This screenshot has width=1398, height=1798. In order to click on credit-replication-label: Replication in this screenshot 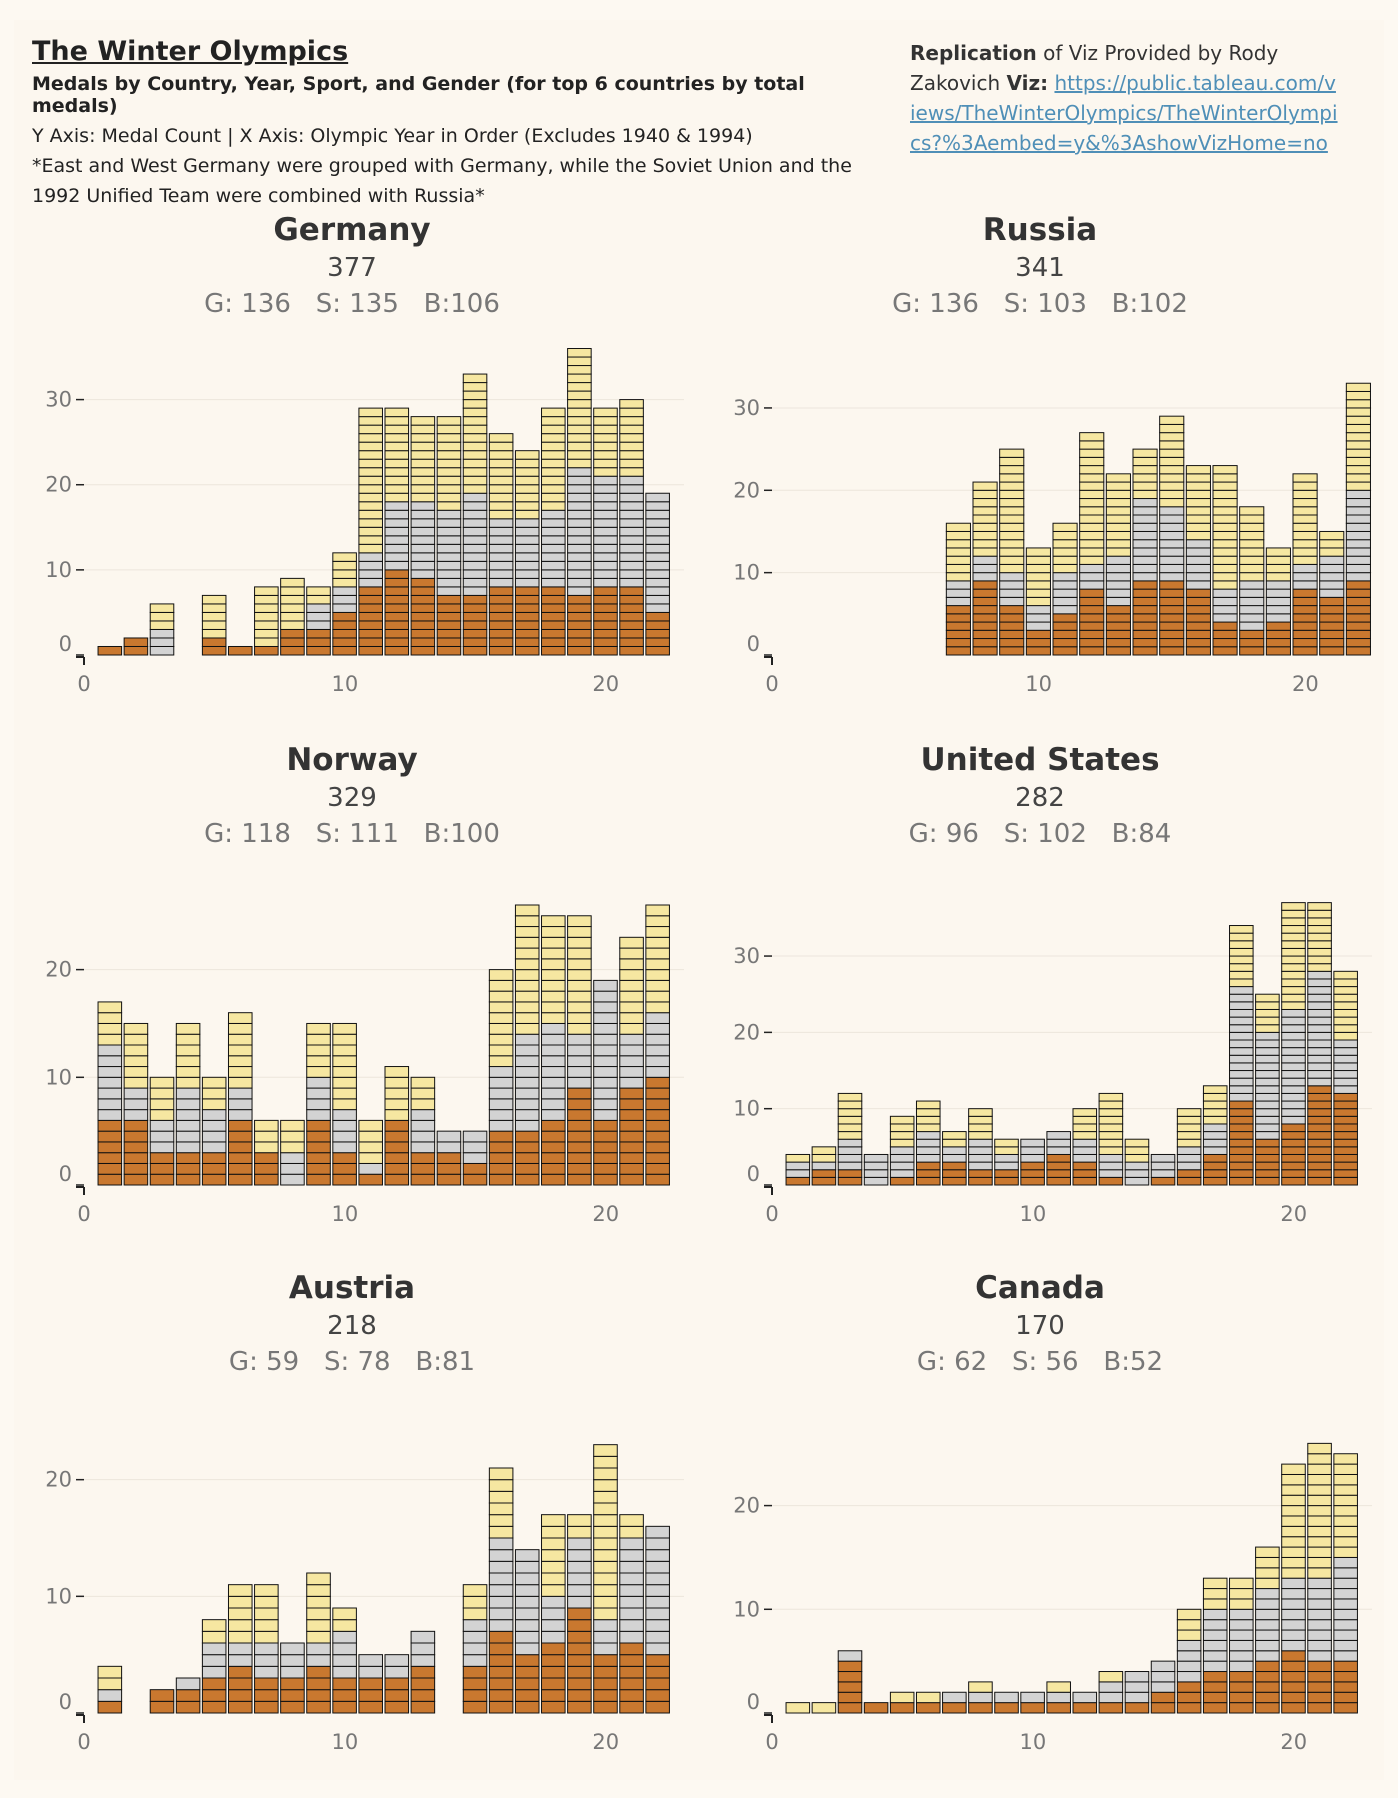, I will do `click(973, 53)`.